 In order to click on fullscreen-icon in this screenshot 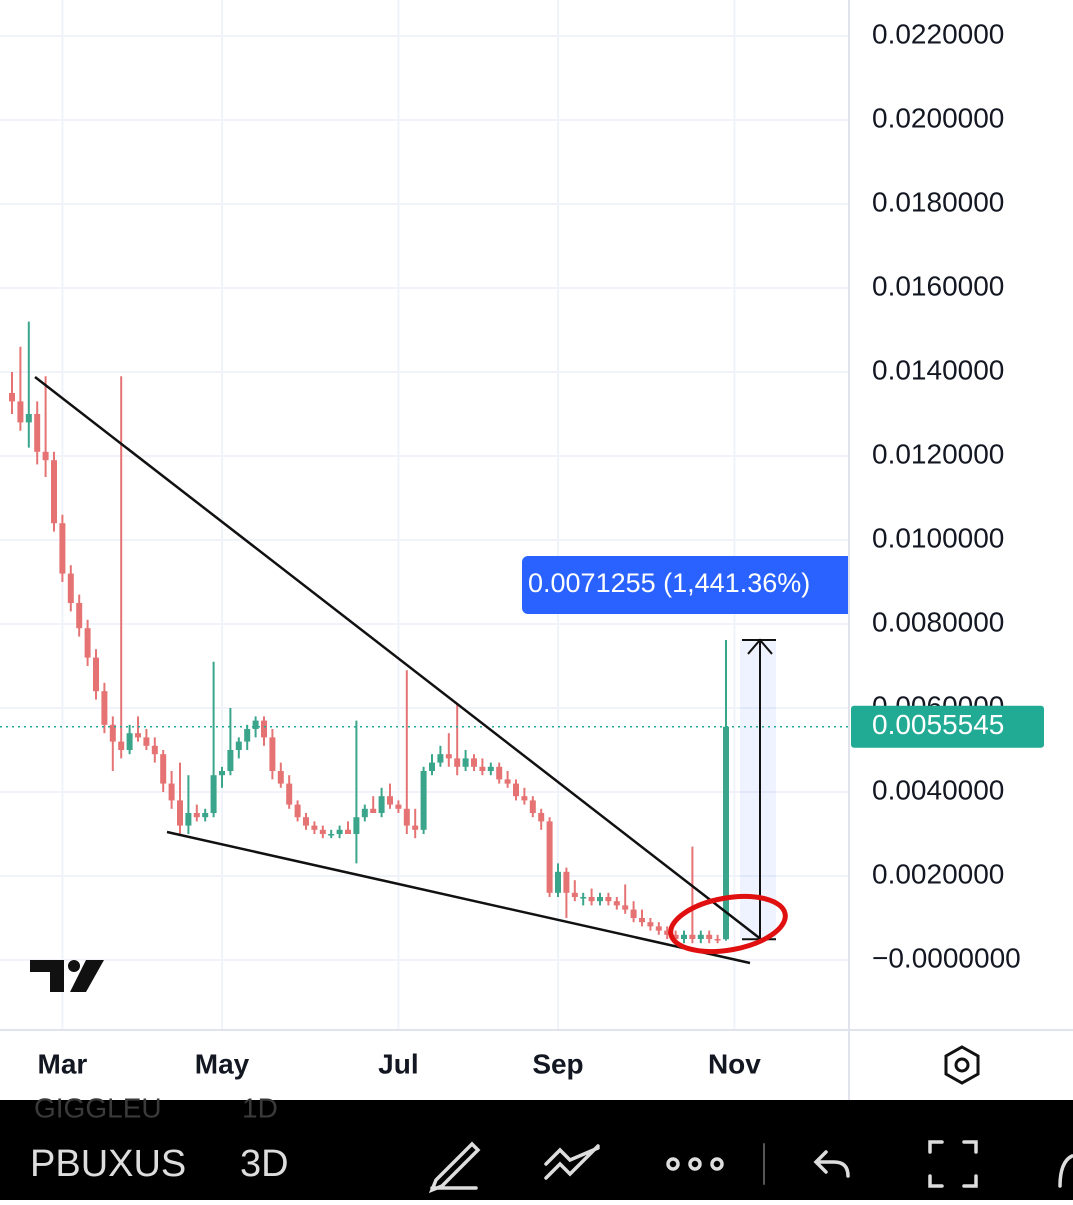, I will do `click(953, 1164)`.